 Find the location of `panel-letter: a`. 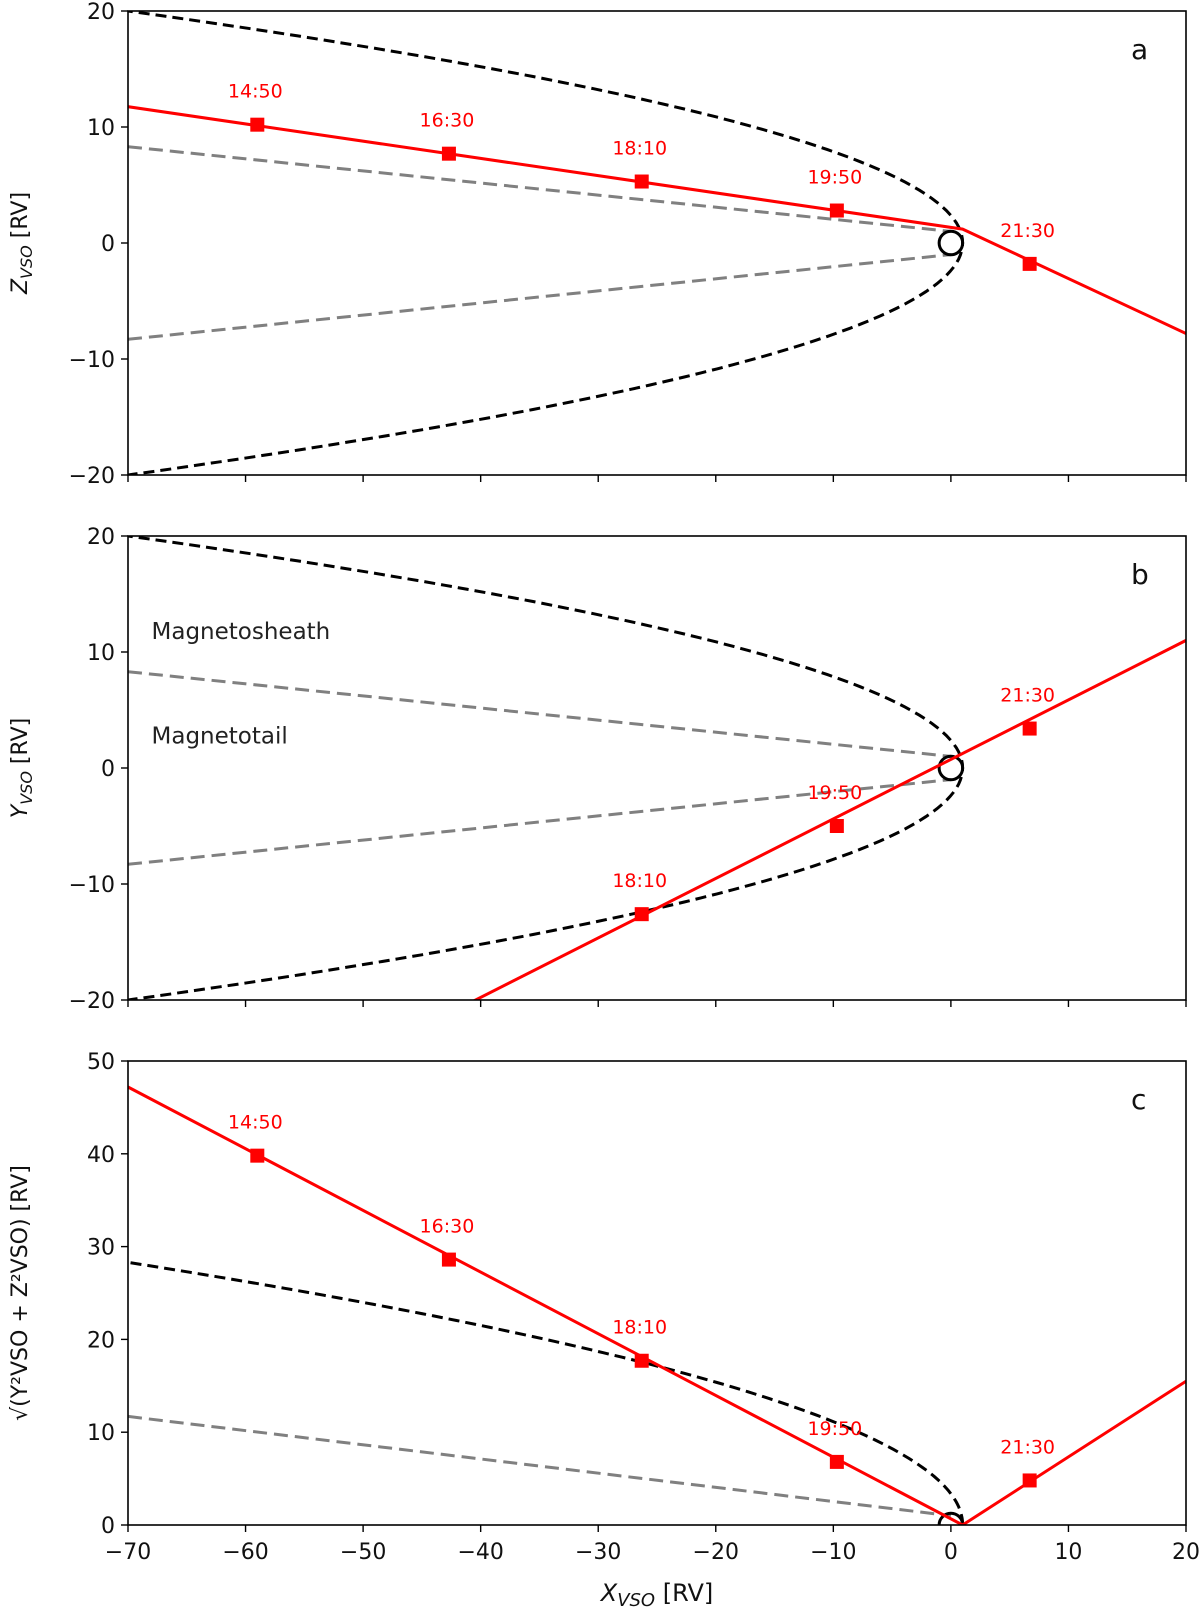

panel-letter: a is located at coordinates (1139, 49).